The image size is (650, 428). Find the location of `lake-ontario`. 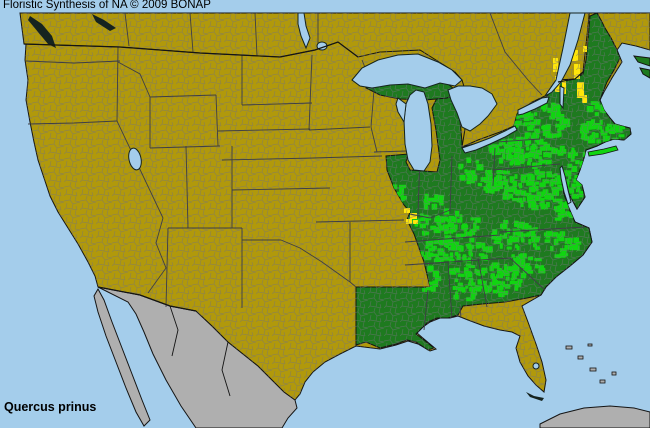

lake-ontario is located at coordinates (533, 106).